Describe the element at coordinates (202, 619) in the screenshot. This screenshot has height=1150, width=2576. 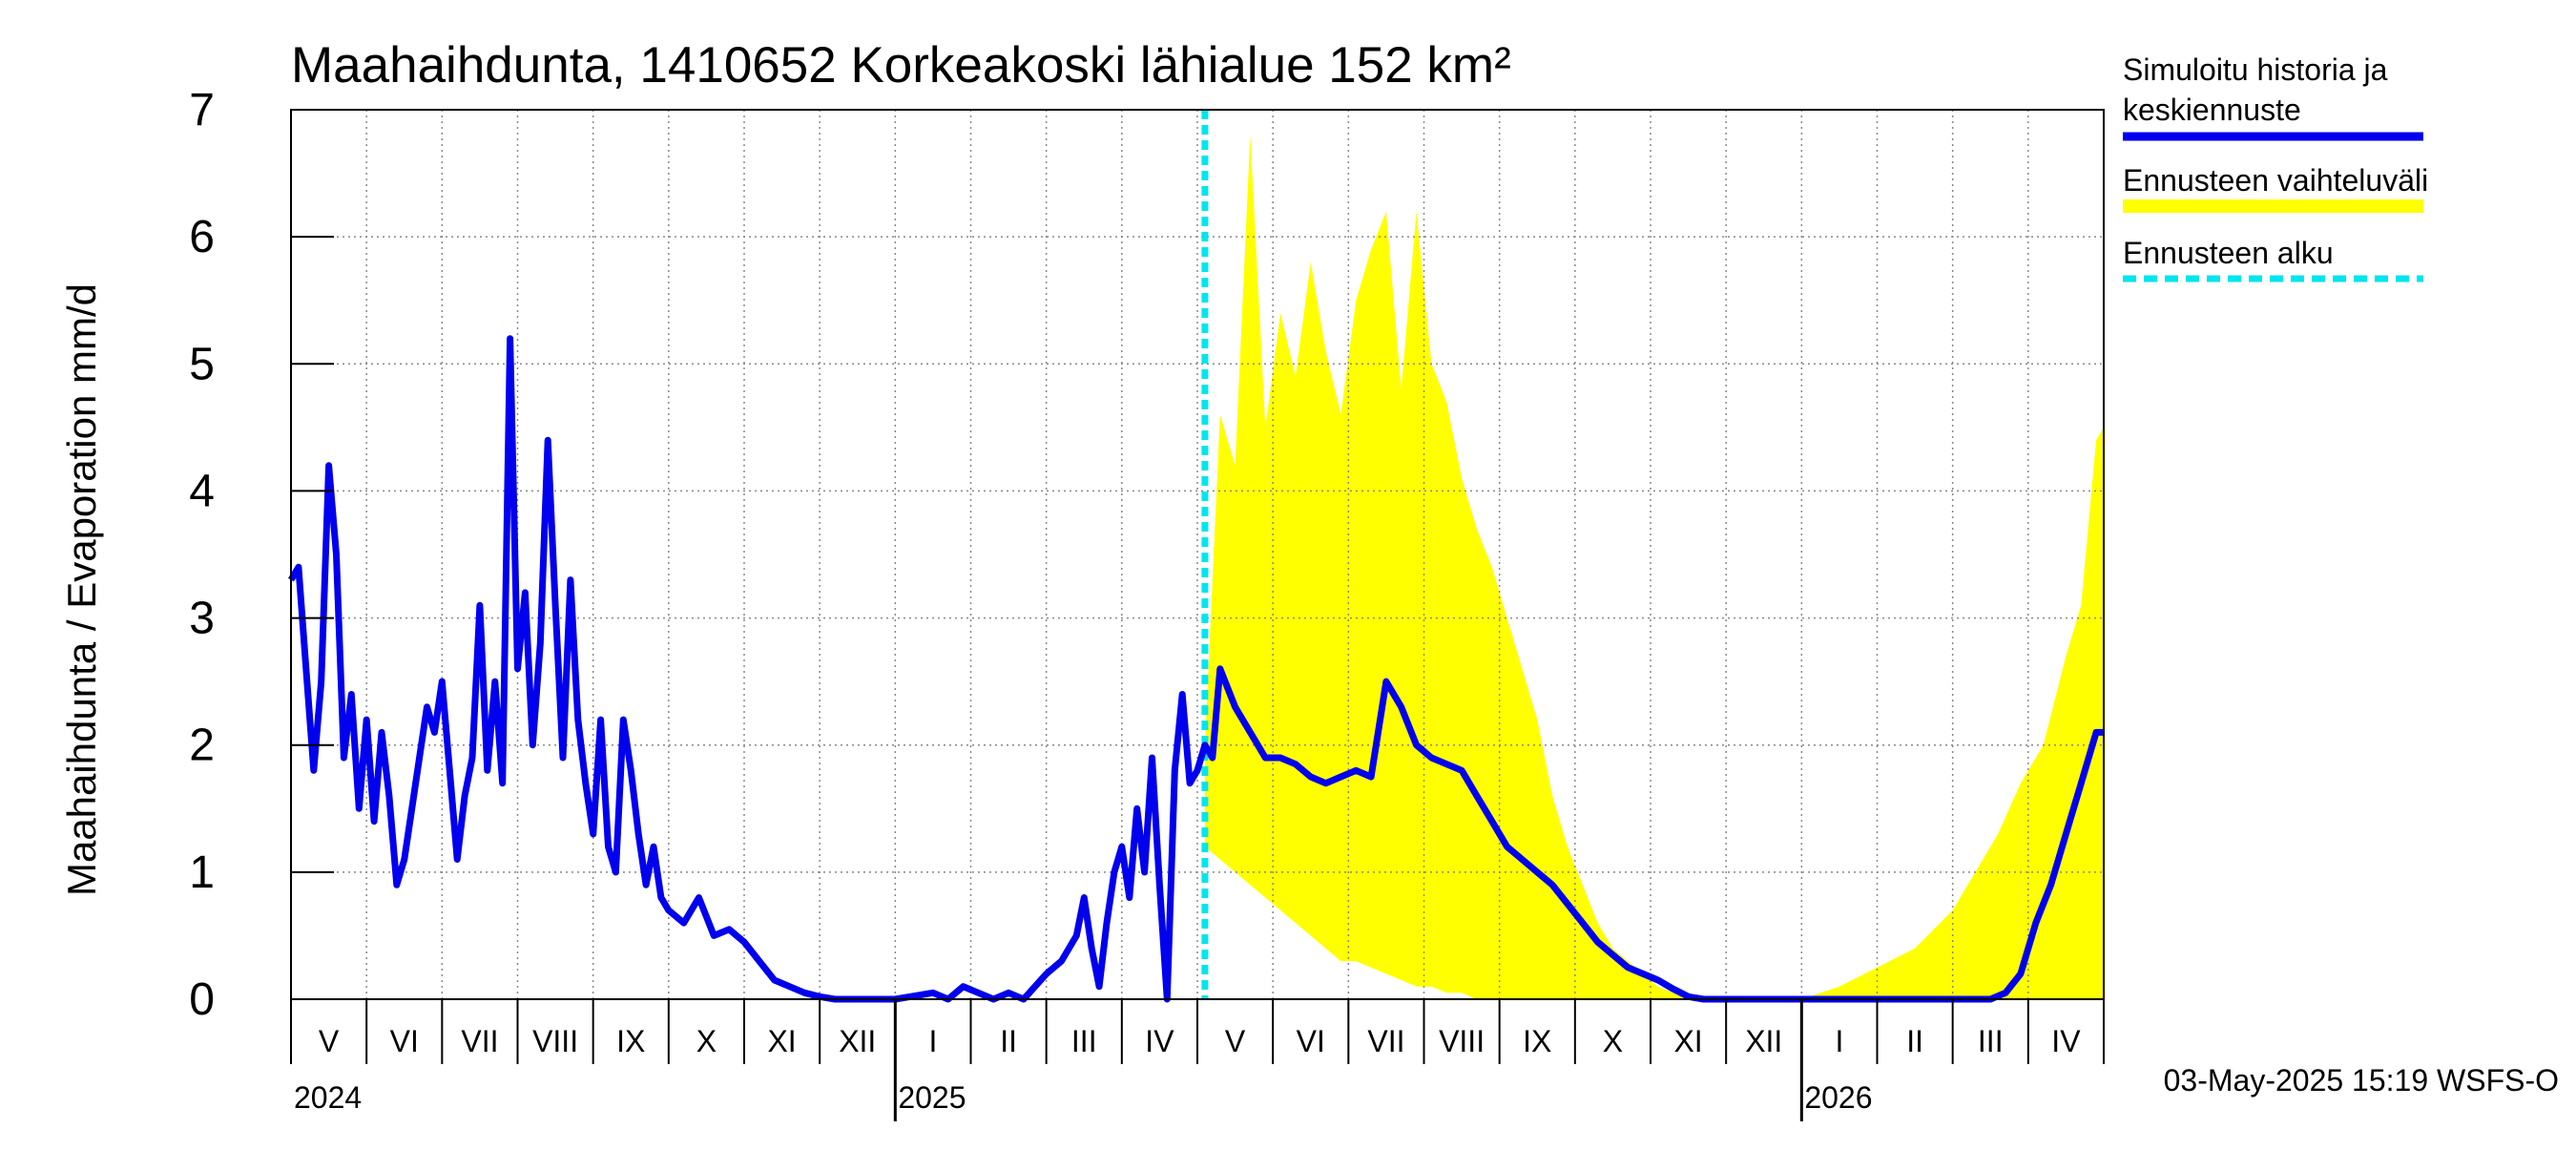
I see `y-tick-label: 3` at that location.